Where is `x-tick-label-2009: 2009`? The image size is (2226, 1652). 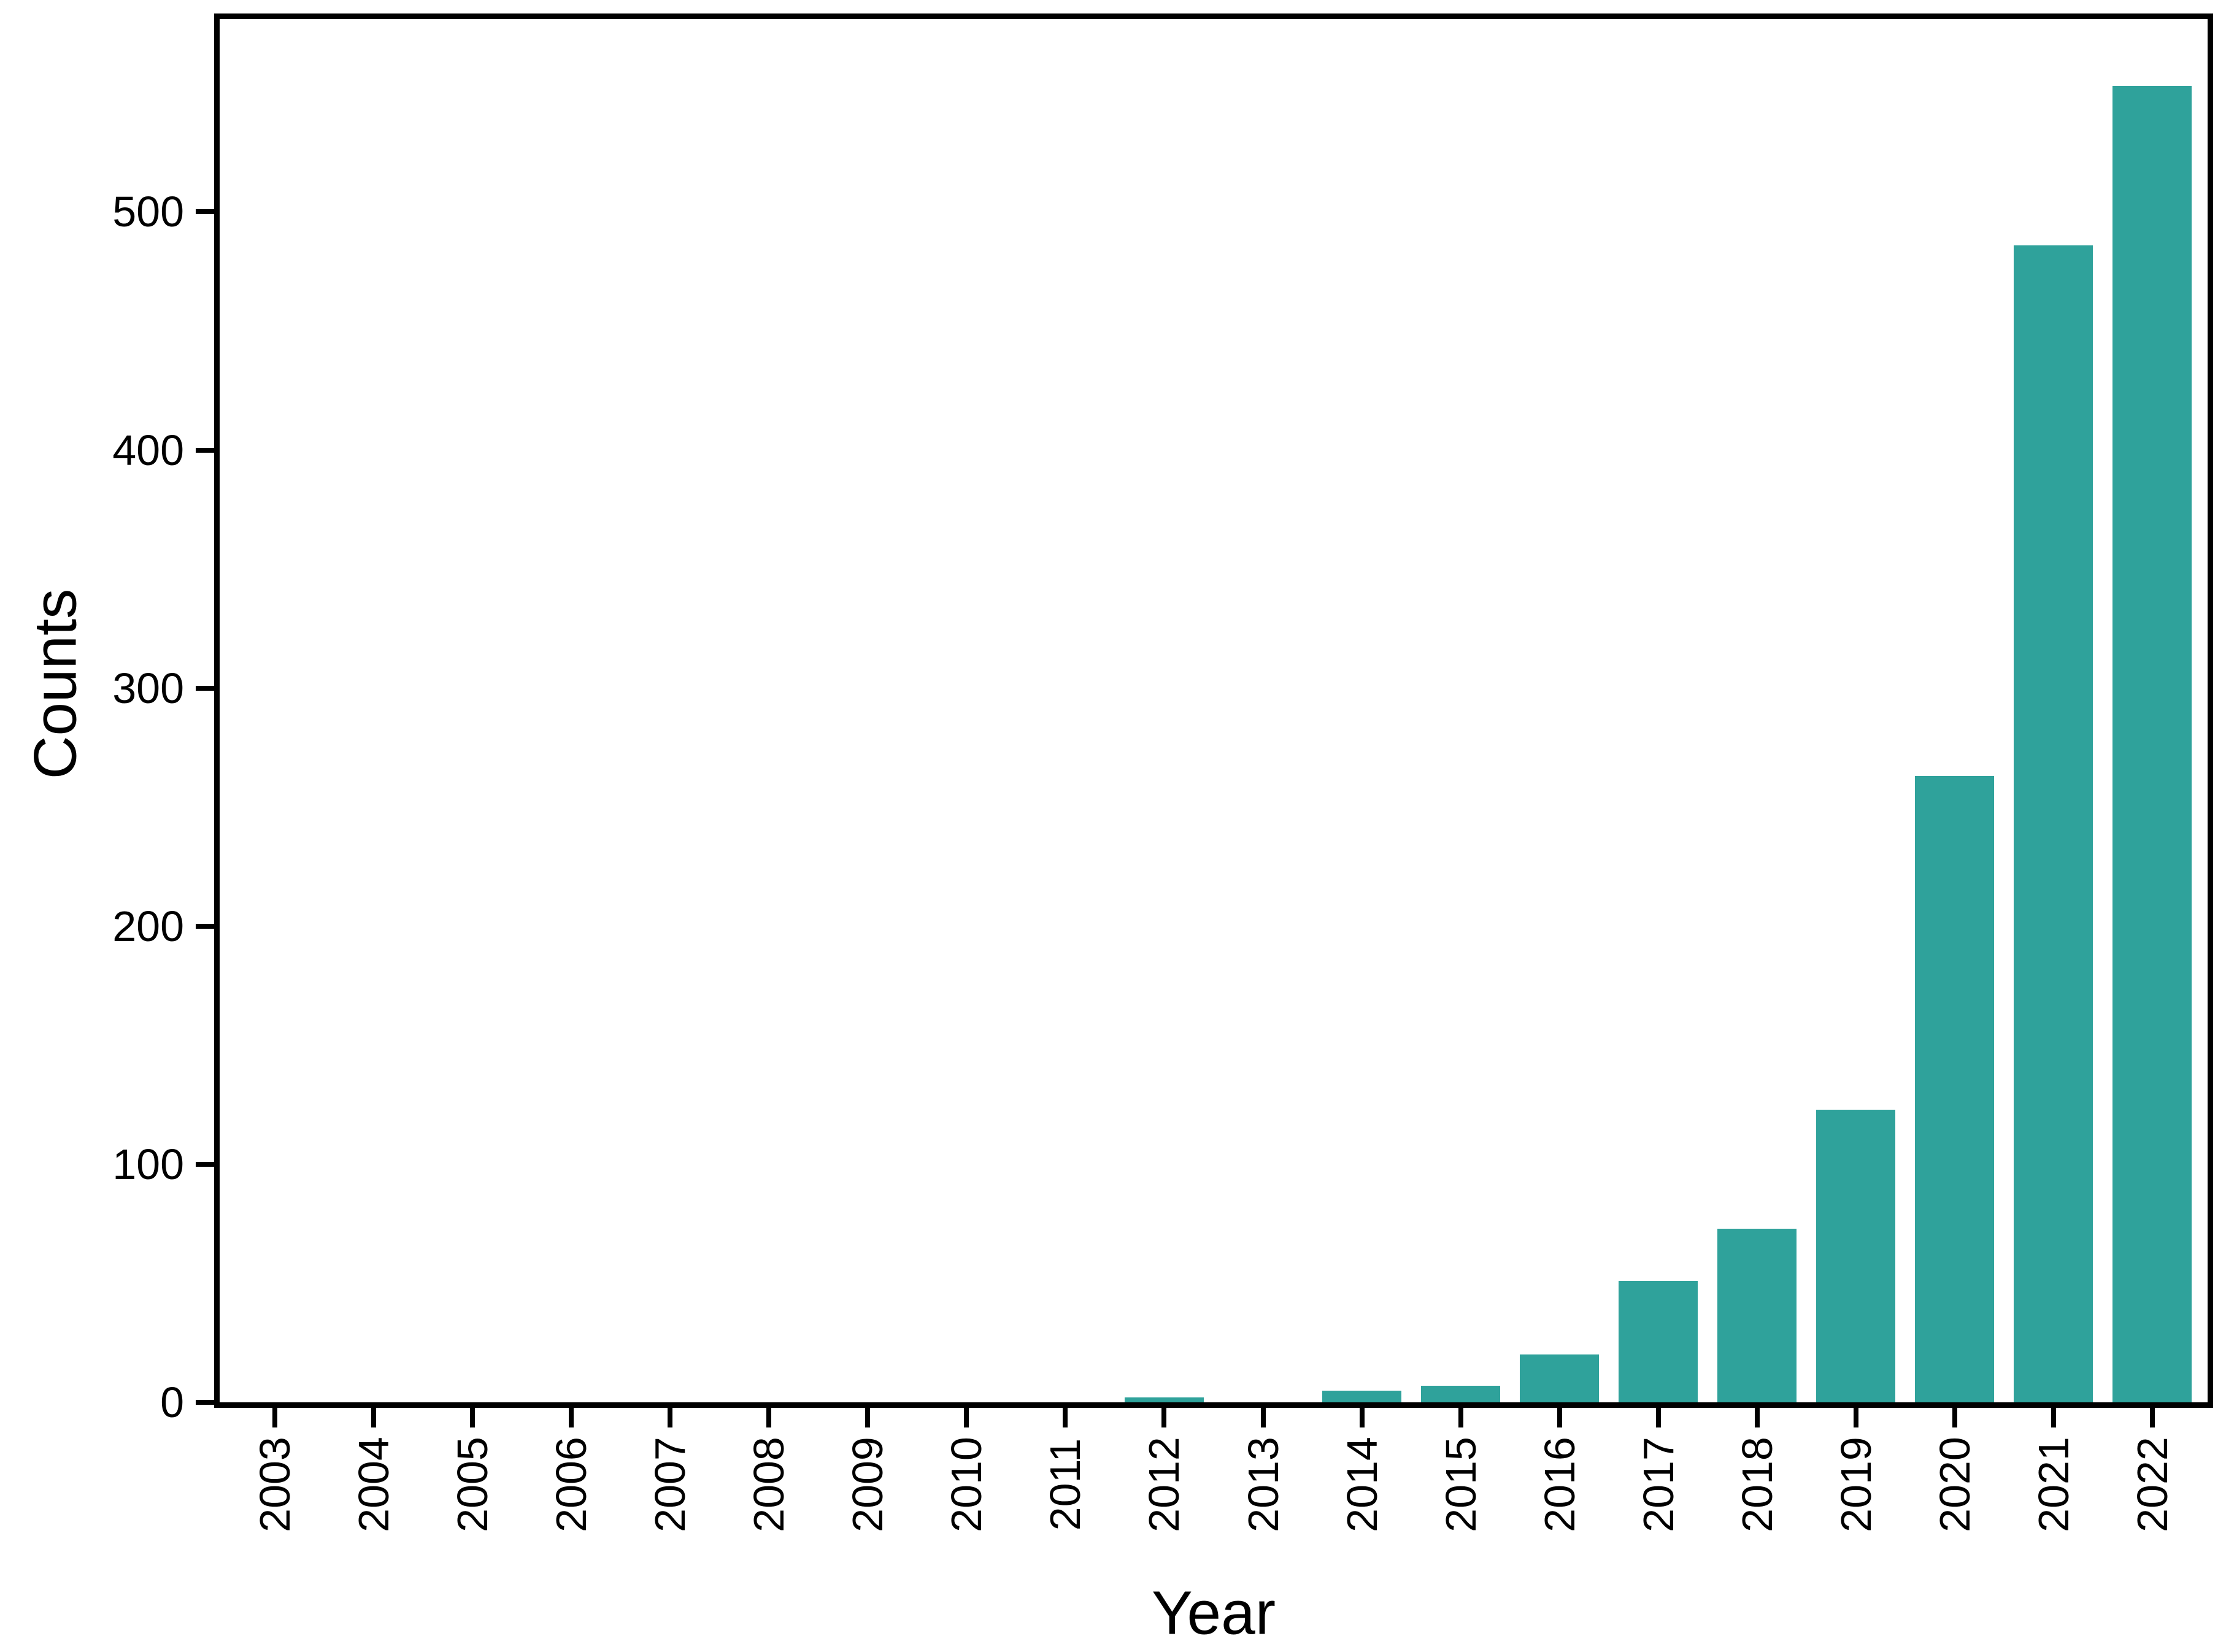
x-tick-label-2009: 2009 is located at coordinates (868, 1484).